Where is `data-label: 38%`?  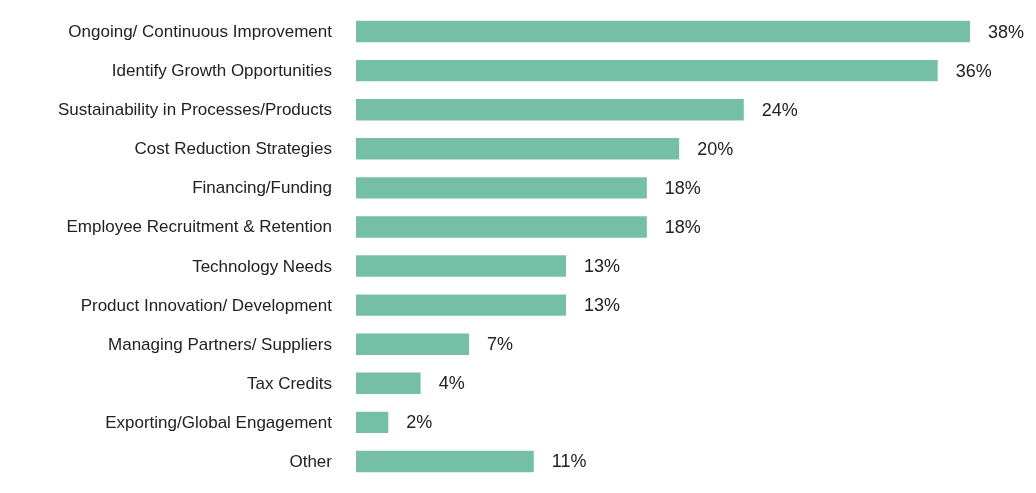 data-label: 38% is located at coordinates (1006, 31).